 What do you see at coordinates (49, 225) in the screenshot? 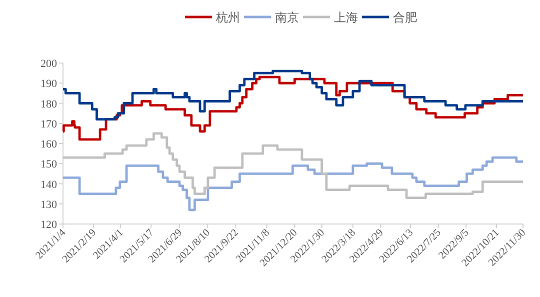
I see `y-tick-label: 120` at bounding box center [49, 225].